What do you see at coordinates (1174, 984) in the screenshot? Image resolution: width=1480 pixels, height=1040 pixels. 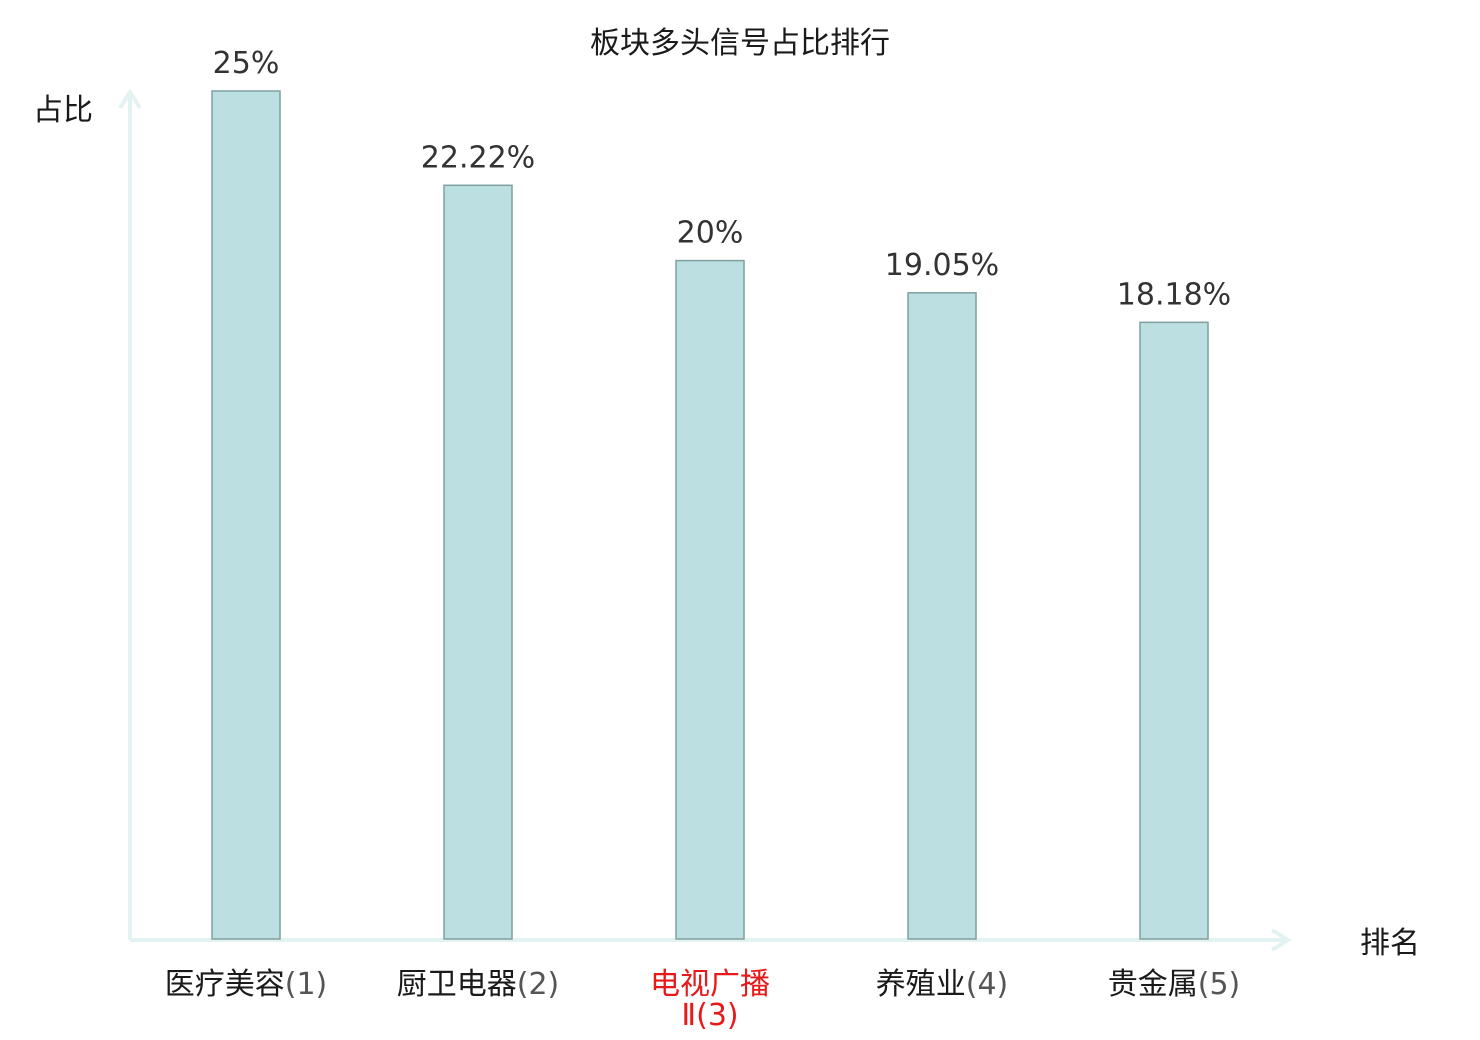 I see `category-label-5: 贵金属(5)` at bounding box center [1174, 984].